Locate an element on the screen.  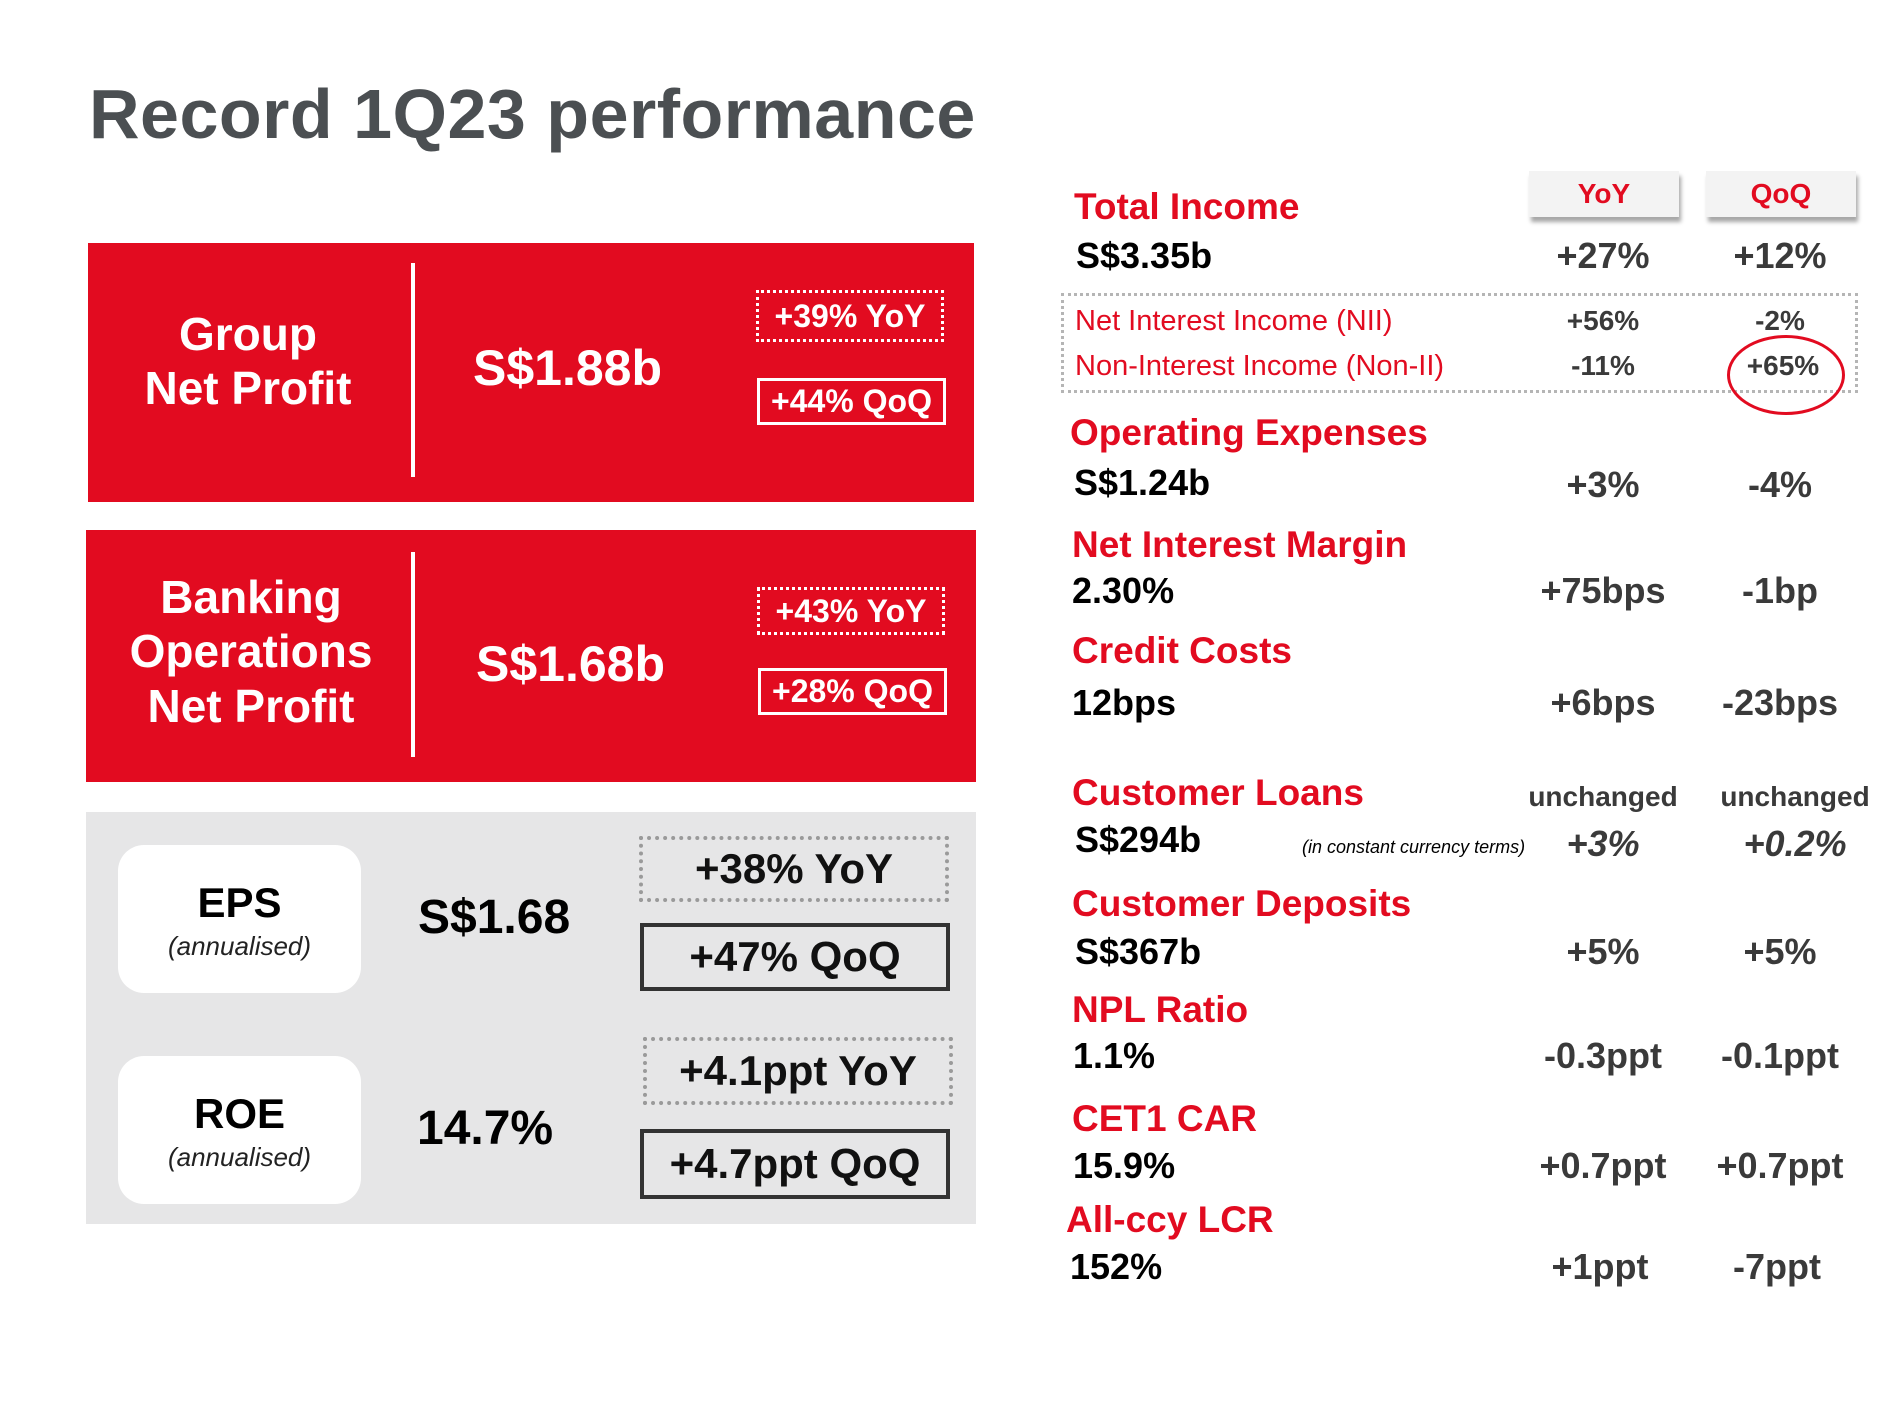
group-net-profit-yoy-badge: +39% YoY is located at coordinates (850, 316).